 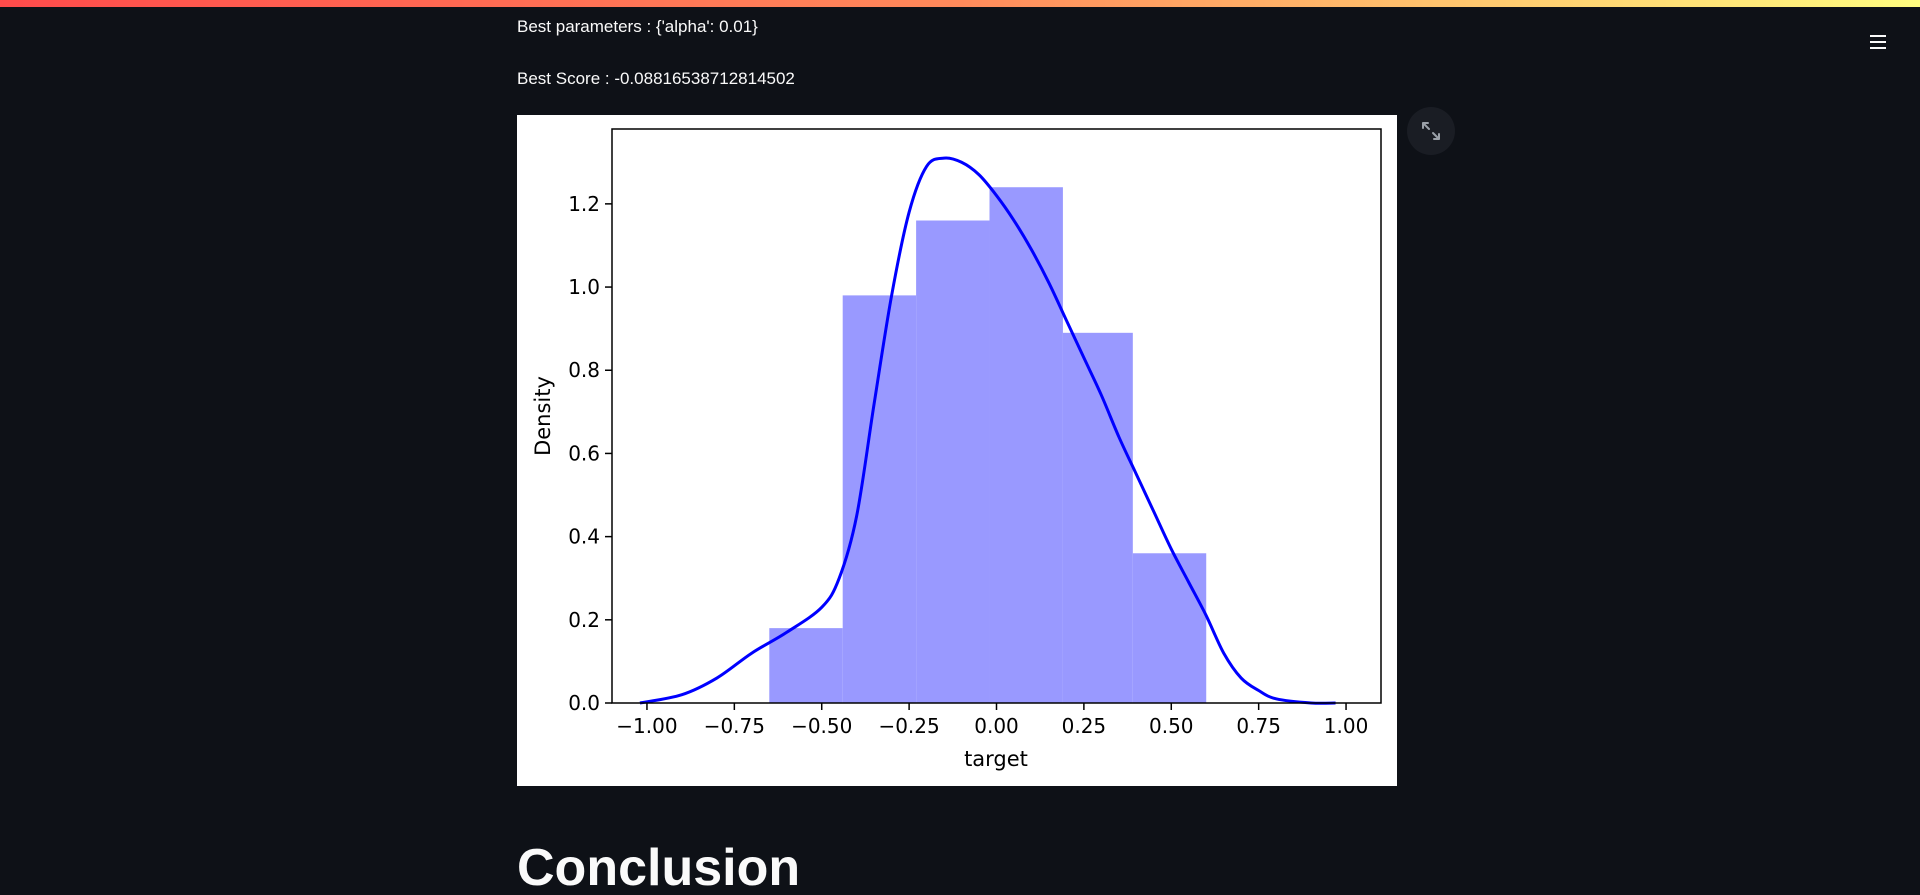 What do you see at coordinates (646, 726) in the screenshot?
I see `x-tick-label: −1.00` at bounding box center [646, 726].